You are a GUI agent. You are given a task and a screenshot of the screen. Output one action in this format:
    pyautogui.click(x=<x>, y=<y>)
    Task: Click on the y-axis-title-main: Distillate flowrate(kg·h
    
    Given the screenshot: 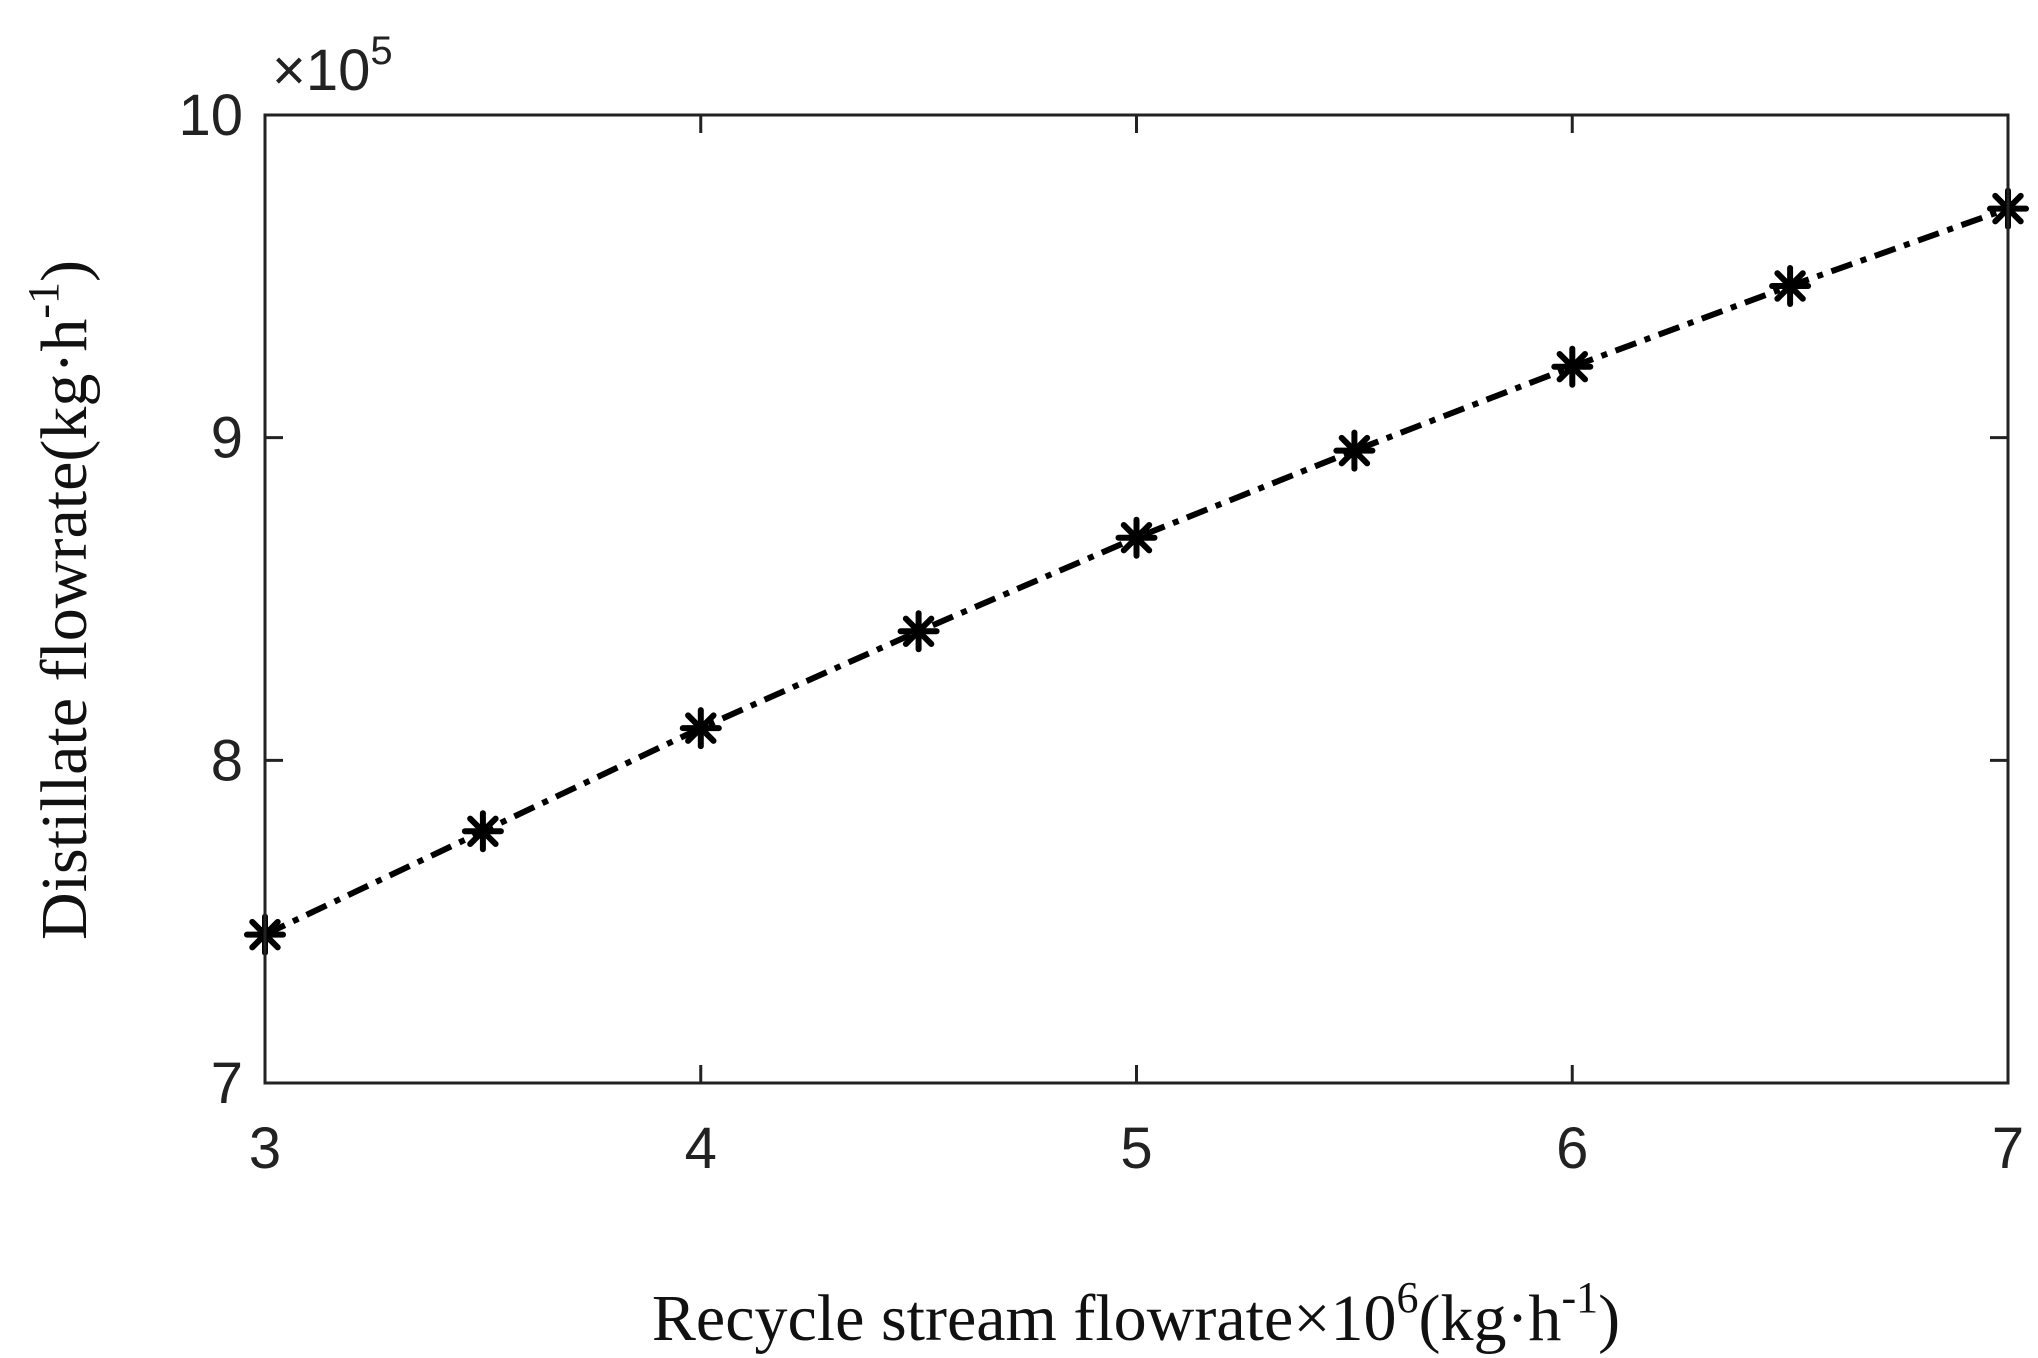 What is the action you would take?
    pyautogui.click(x=64, y=629)
    